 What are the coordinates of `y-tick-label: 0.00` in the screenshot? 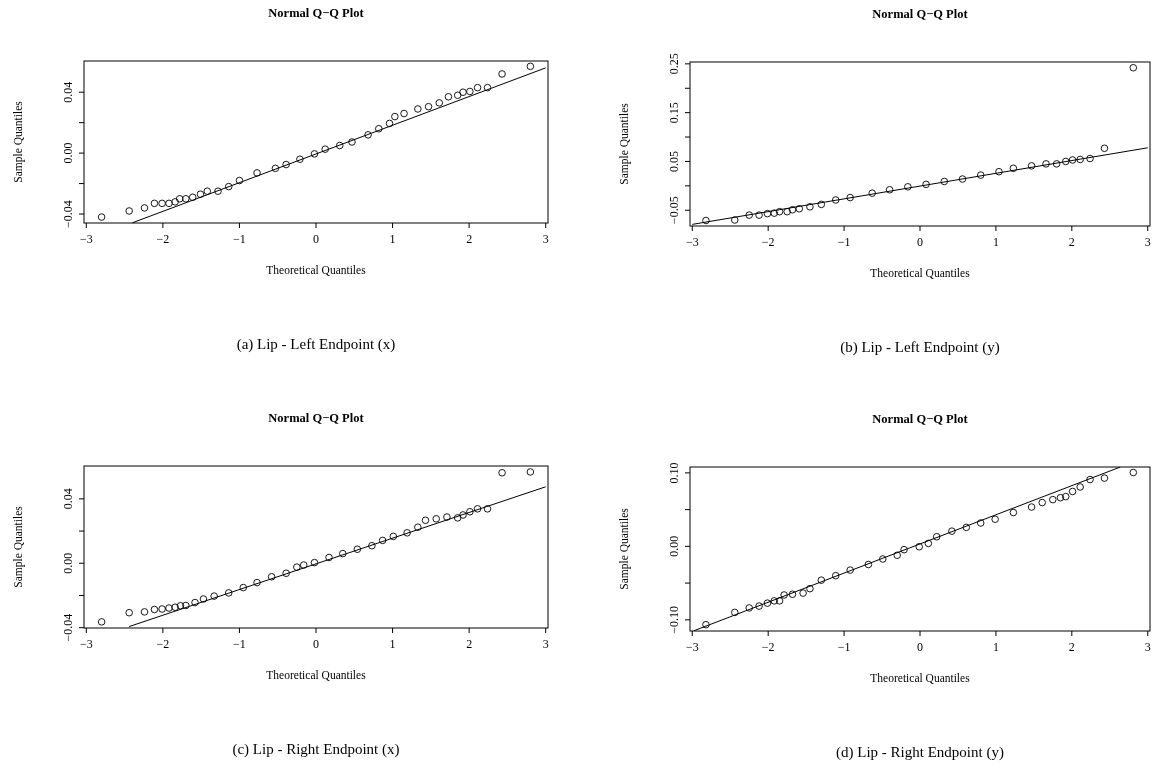 It's located at (68, 563).